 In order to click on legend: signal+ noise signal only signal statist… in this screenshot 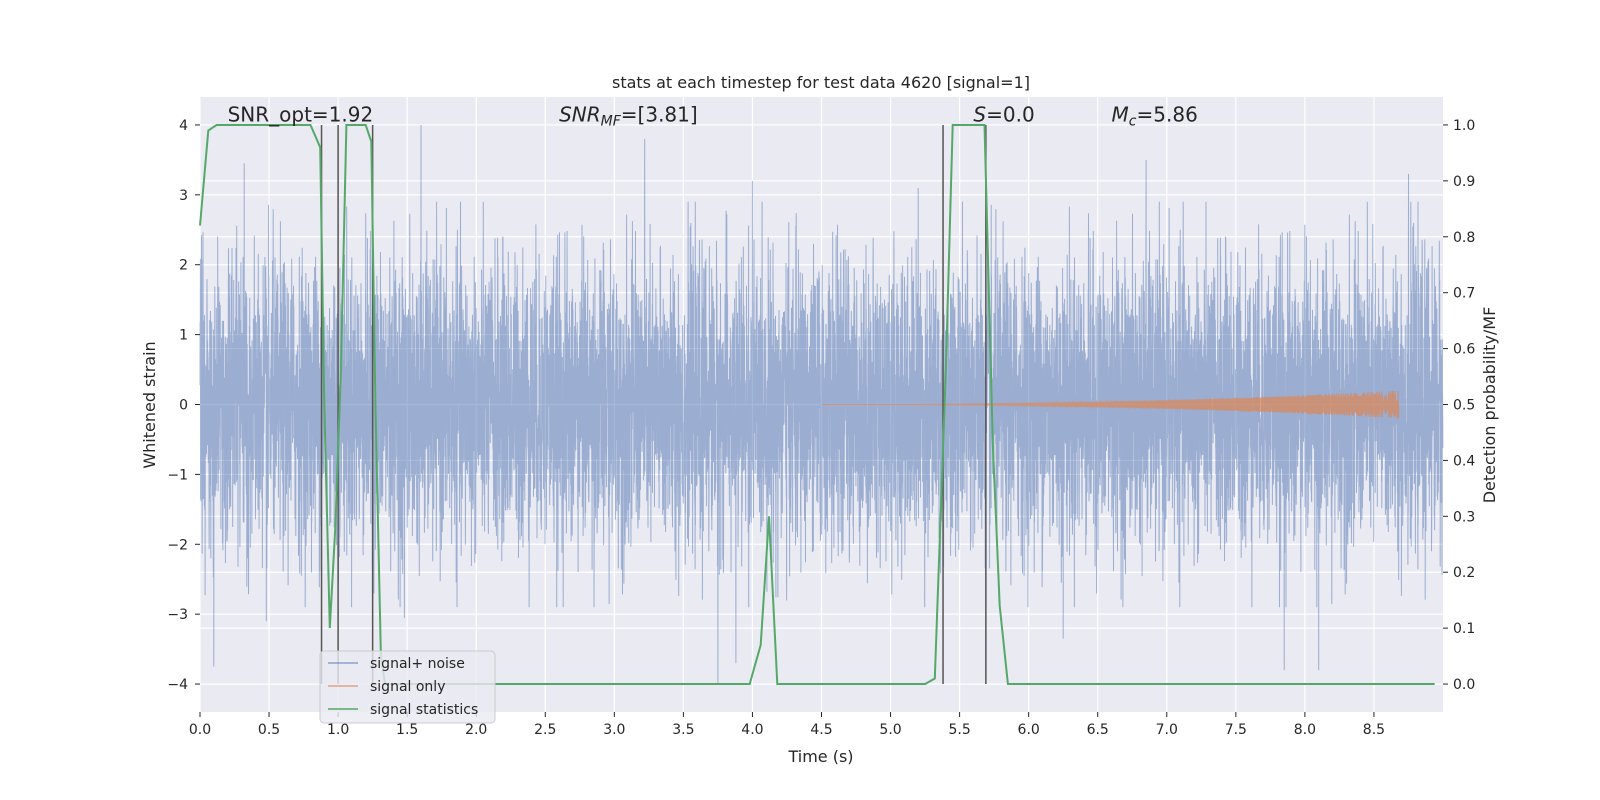, I will do `click(407, 687)`.